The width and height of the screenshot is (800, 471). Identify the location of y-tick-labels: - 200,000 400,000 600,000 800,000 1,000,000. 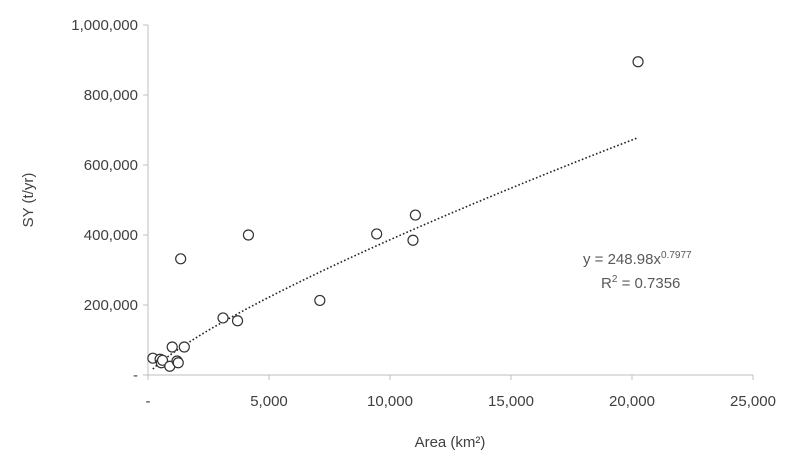
(109, 200).